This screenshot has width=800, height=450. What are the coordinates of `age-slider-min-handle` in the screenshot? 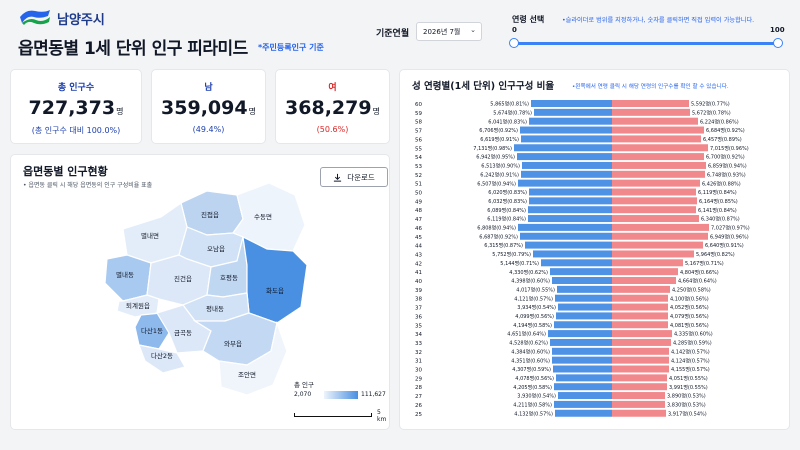 It's located at (514, 43).